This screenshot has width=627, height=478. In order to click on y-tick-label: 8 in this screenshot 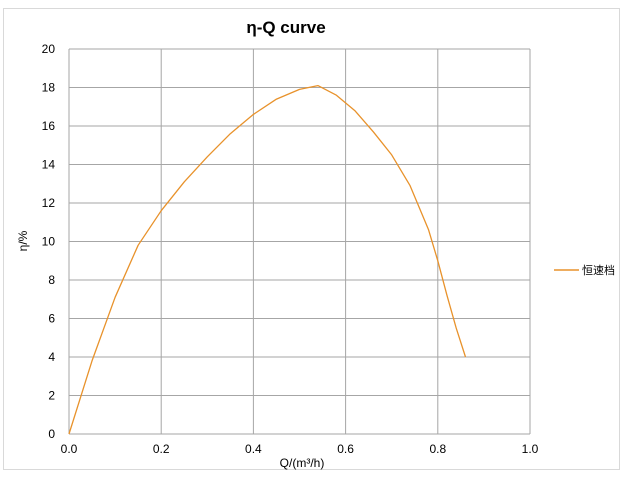, I will do `click(51, 280)`.